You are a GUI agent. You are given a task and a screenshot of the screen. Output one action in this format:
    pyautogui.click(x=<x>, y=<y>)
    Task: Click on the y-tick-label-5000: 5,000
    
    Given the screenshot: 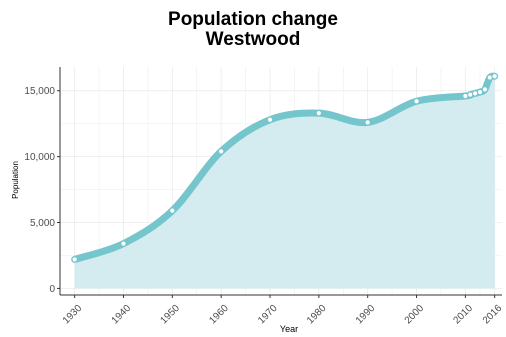 What is the action you would take?
    pyautogui.click(x=42, y=223)
    